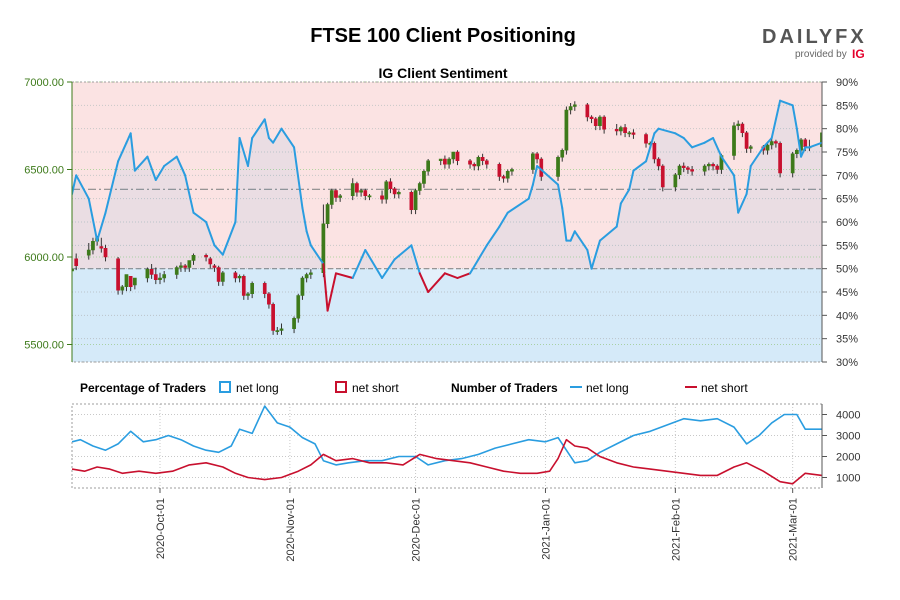  I want to click on legend-count-long-label: net long, so click(607, 388).